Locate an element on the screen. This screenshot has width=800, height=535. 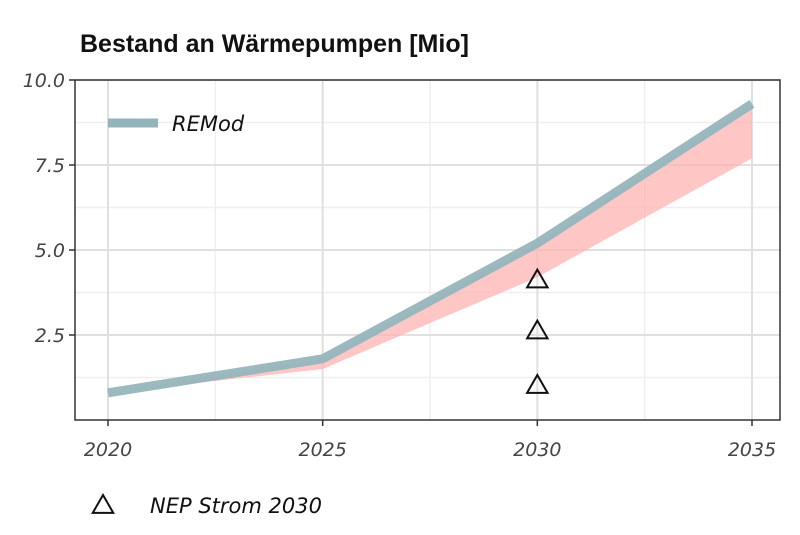
x-tick-label: 2030 is located at coordinates (537, 450).